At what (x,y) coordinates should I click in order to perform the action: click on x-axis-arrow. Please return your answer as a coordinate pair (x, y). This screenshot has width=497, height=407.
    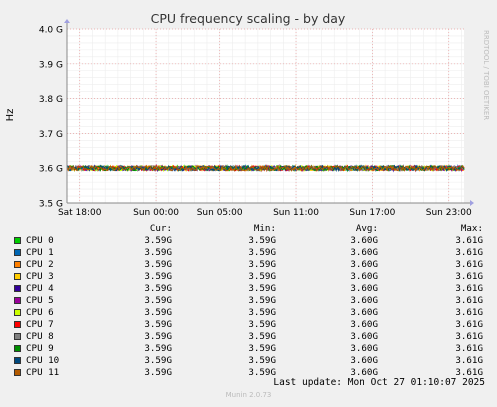
    Looking at the image, I should click on (472, 203).